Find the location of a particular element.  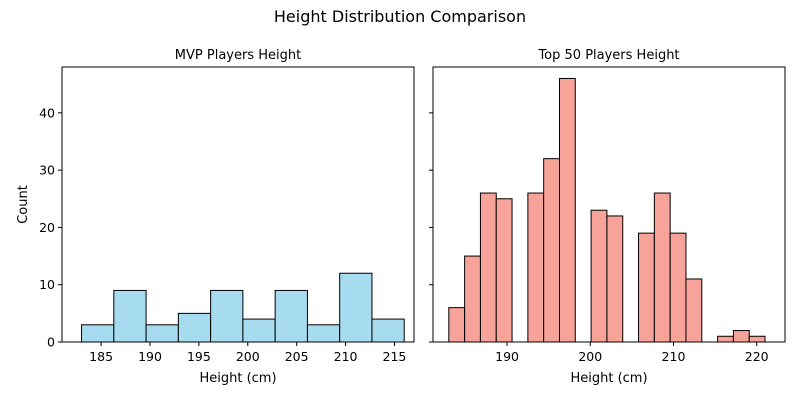

figure-title: Height Distribution Comparison is located at coordinates (400, 16).